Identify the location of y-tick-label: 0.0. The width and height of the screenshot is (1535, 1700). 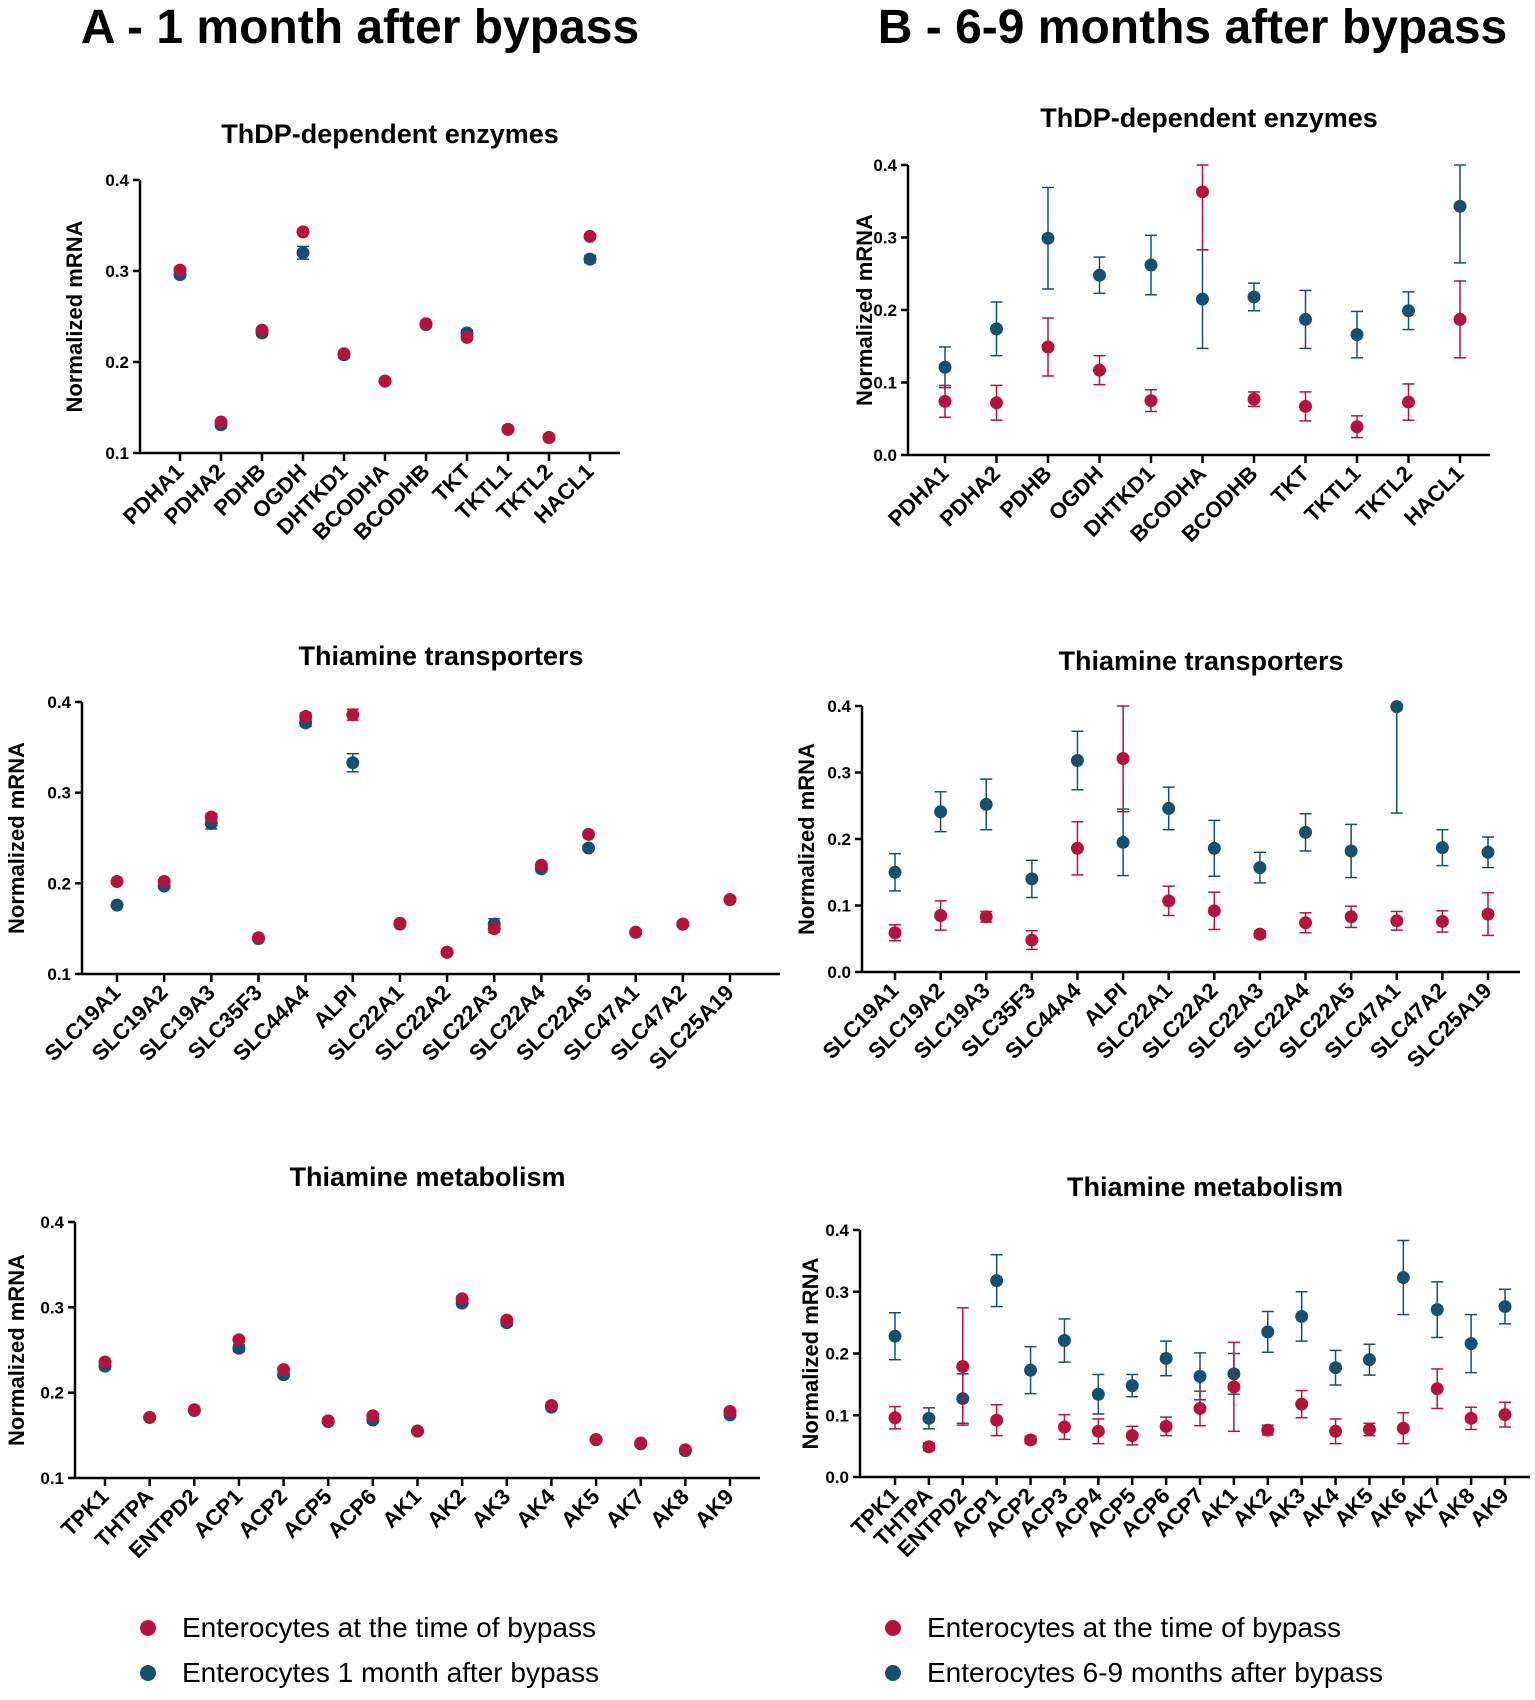
(885, 455).